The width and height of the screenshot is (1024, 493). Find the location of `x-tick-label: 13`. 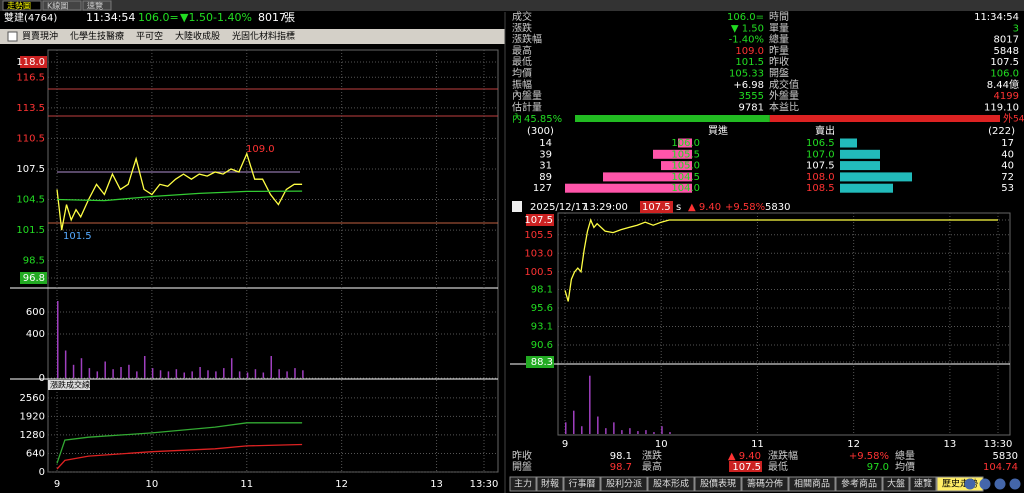

x-tick-label: 13 is located at coordinates (436, 484).